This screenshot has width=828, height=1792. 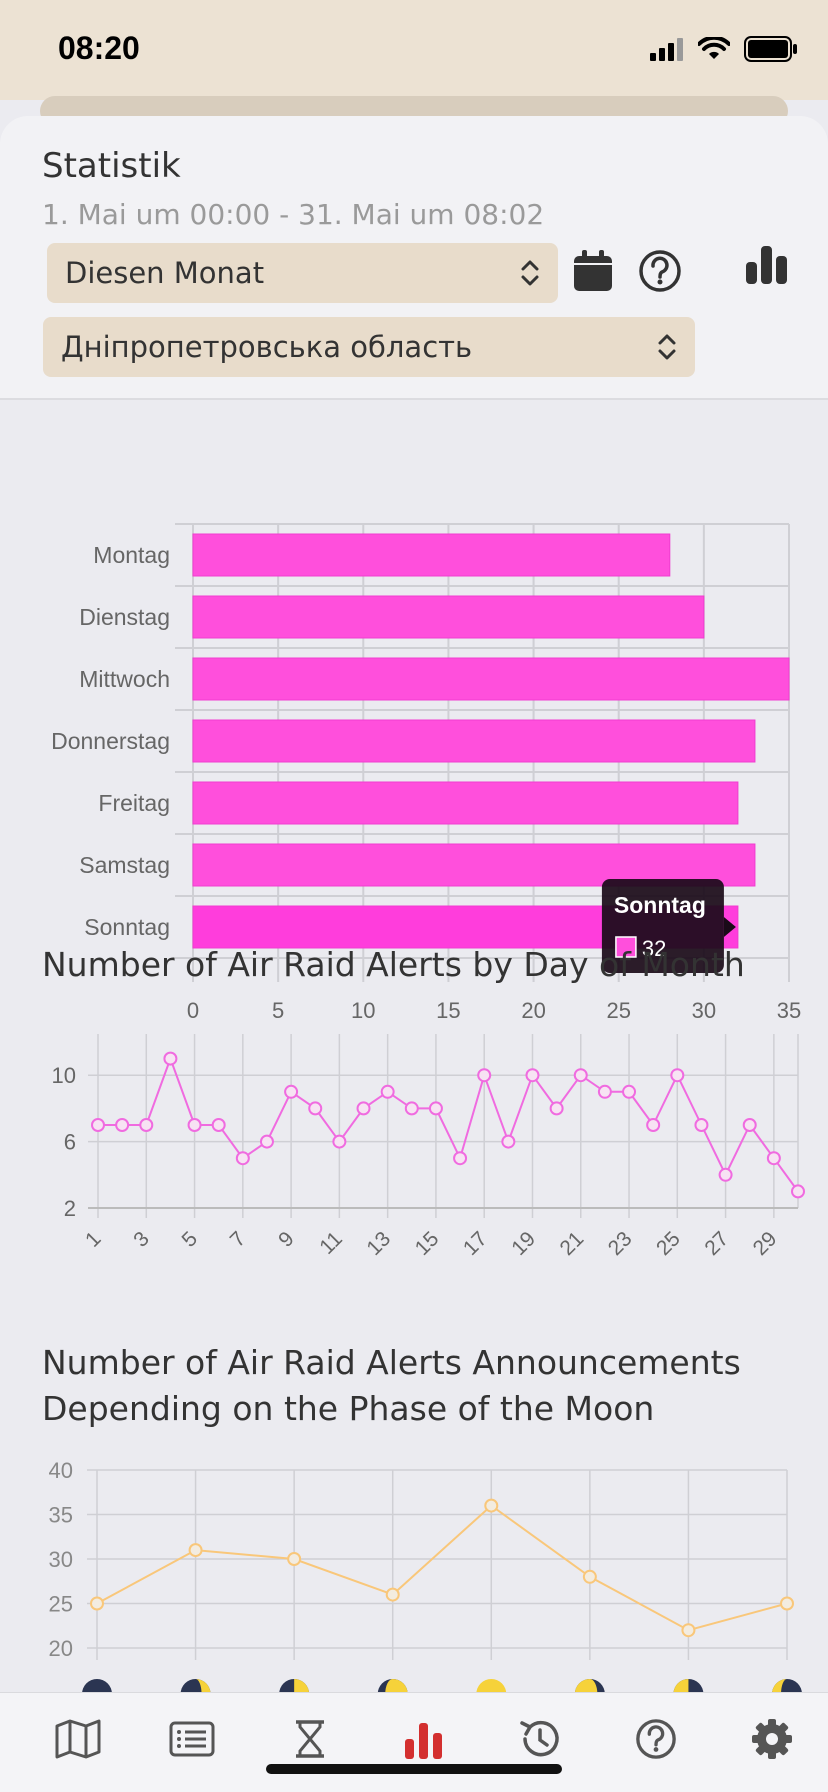 I want to click on tab-statistics, so click(x=424, y=1739).